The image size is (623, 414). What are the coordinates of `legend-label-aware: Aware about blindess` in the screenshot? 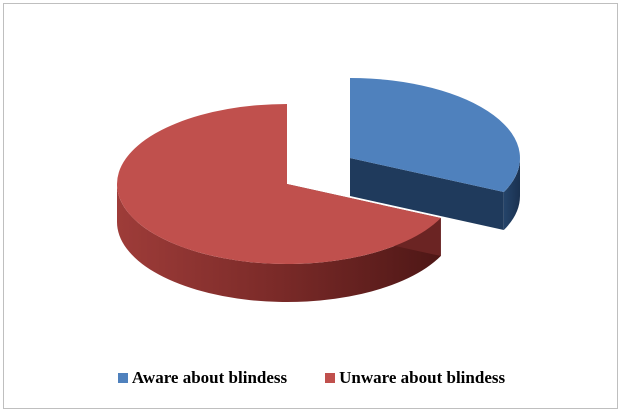 It's located at (209, 377).